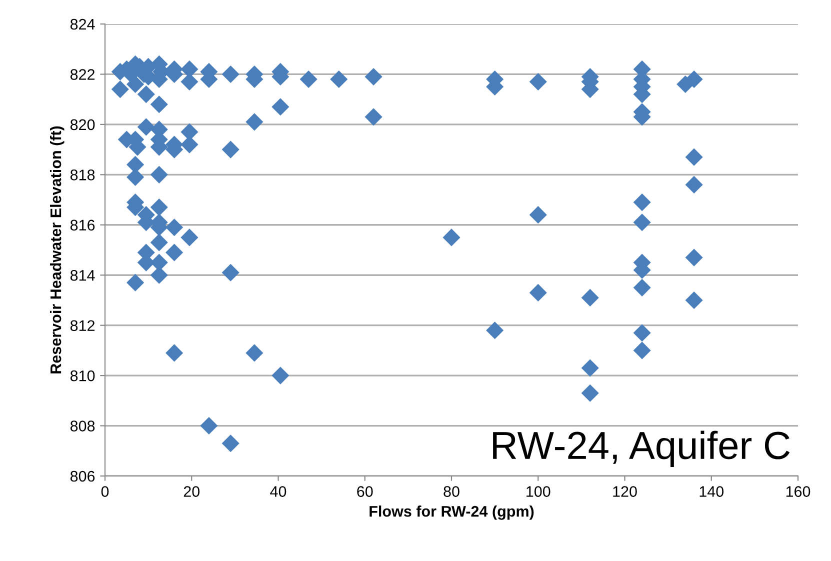 Image resolution: width=831 pixels, height=561 pixels. I want to click on x-tick-label: 140, so click(712, 491).